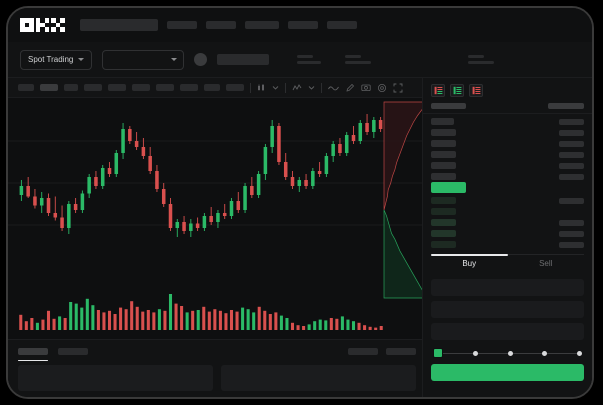 This screenshot has height=405, width=603. I want to click on timeframe-1h, so click(117, 87).